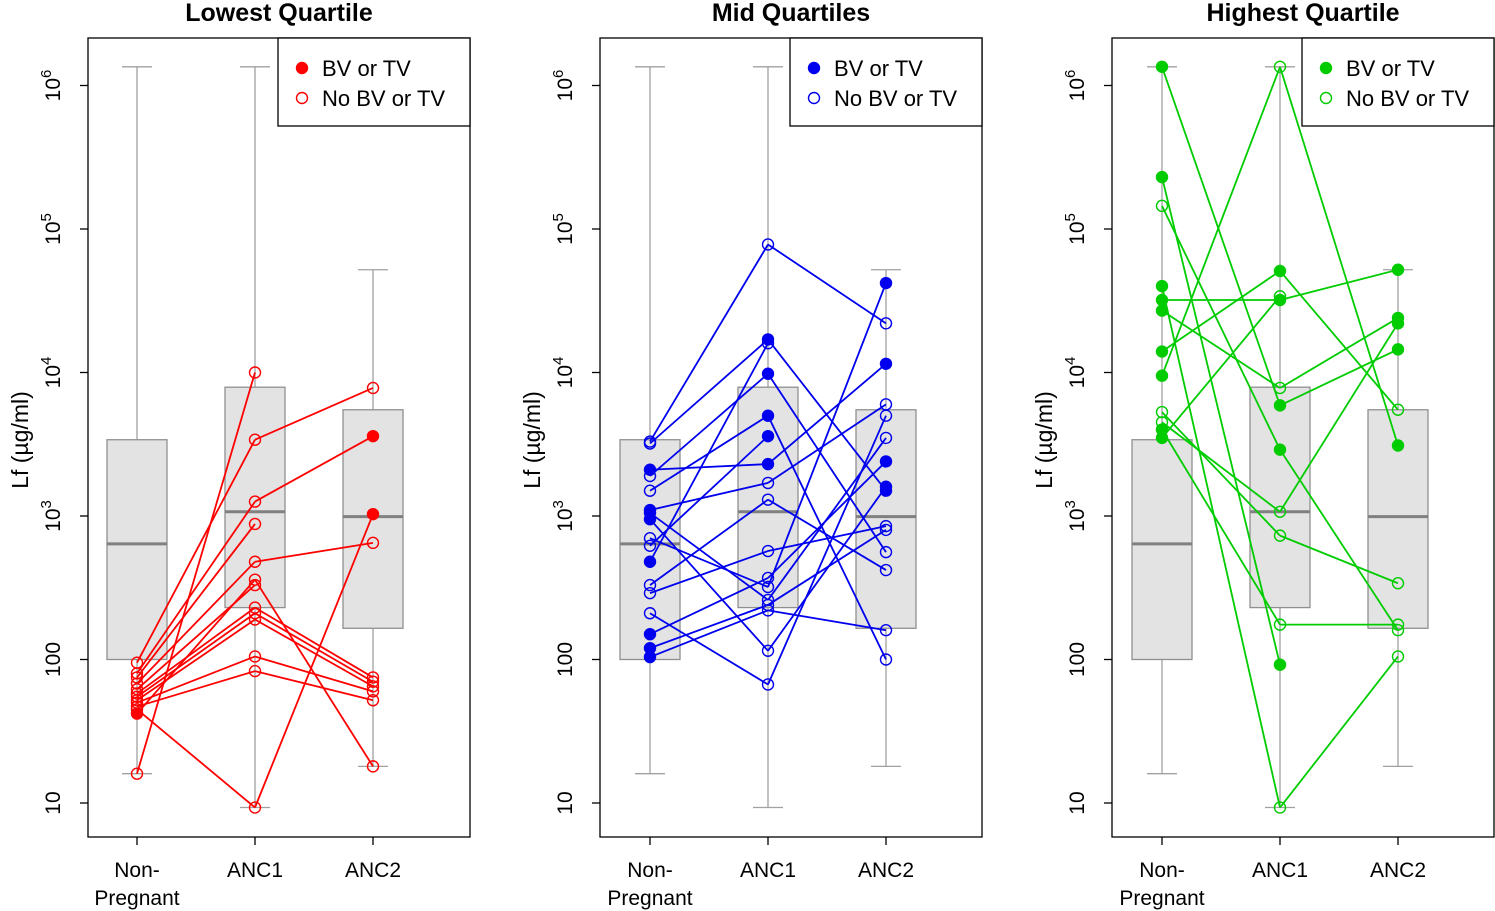  Describe the element at coordinates (279, 13) in the screenshot. I see `panel-title: Lowest Quartile` at that location.